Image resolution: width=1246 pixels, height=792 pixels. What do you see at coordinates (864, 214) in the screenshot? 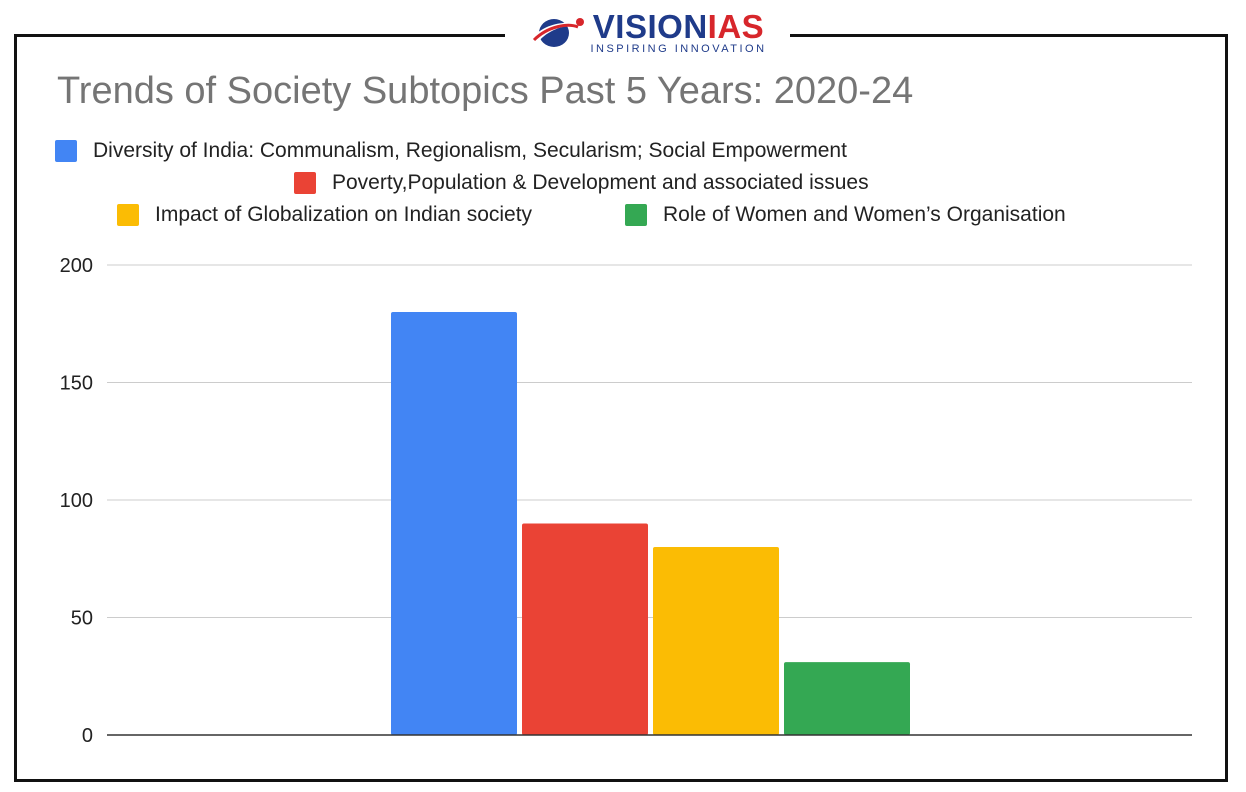
I see `legend-label: Role of Women and Women’s Organisation` at bounding box center [864, 214].